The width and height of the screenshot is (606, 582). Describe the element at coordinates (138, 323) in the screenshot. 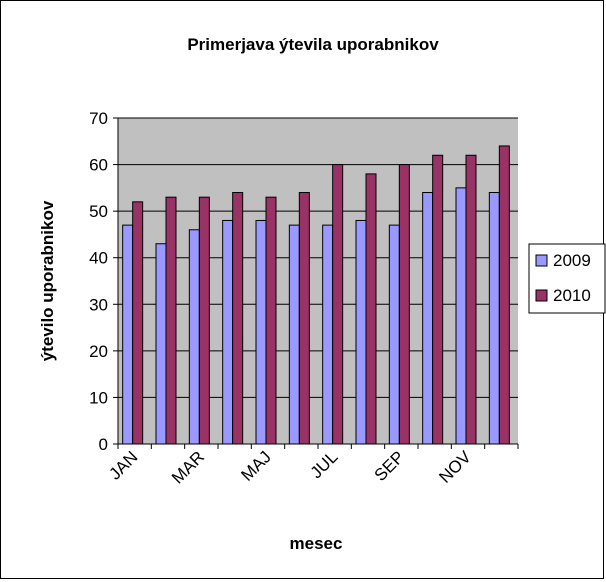

I see `bar-2010-jan` at that location.